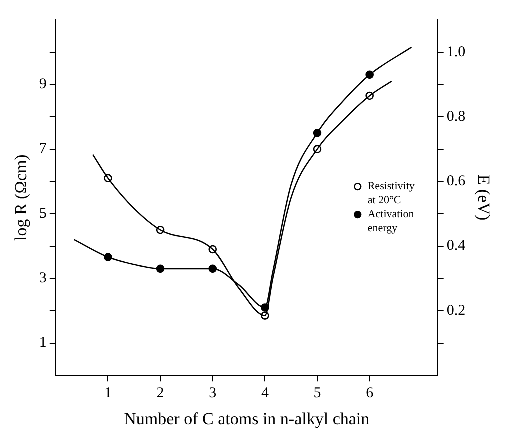 Image resolution: width=511 pixels, height=442 pixels. Describe the element at coordinates (43, 278) in the screenshot. I see `y-tick-label: 3` at that location.